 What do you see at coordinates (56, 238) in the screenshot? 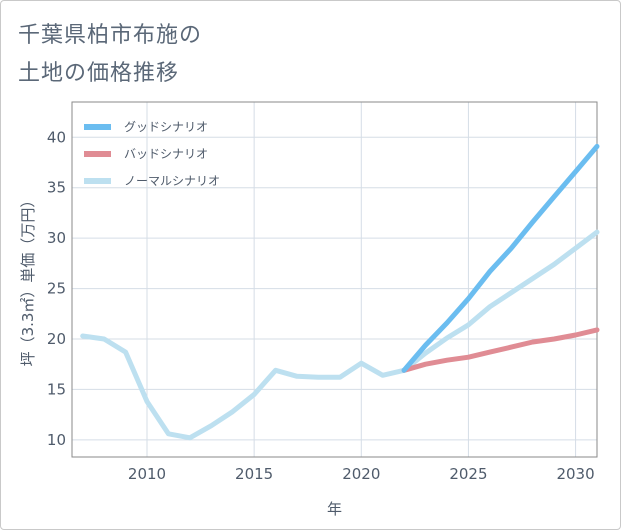
I see `y-tick-label: 30` at bounding box center [56, 238].